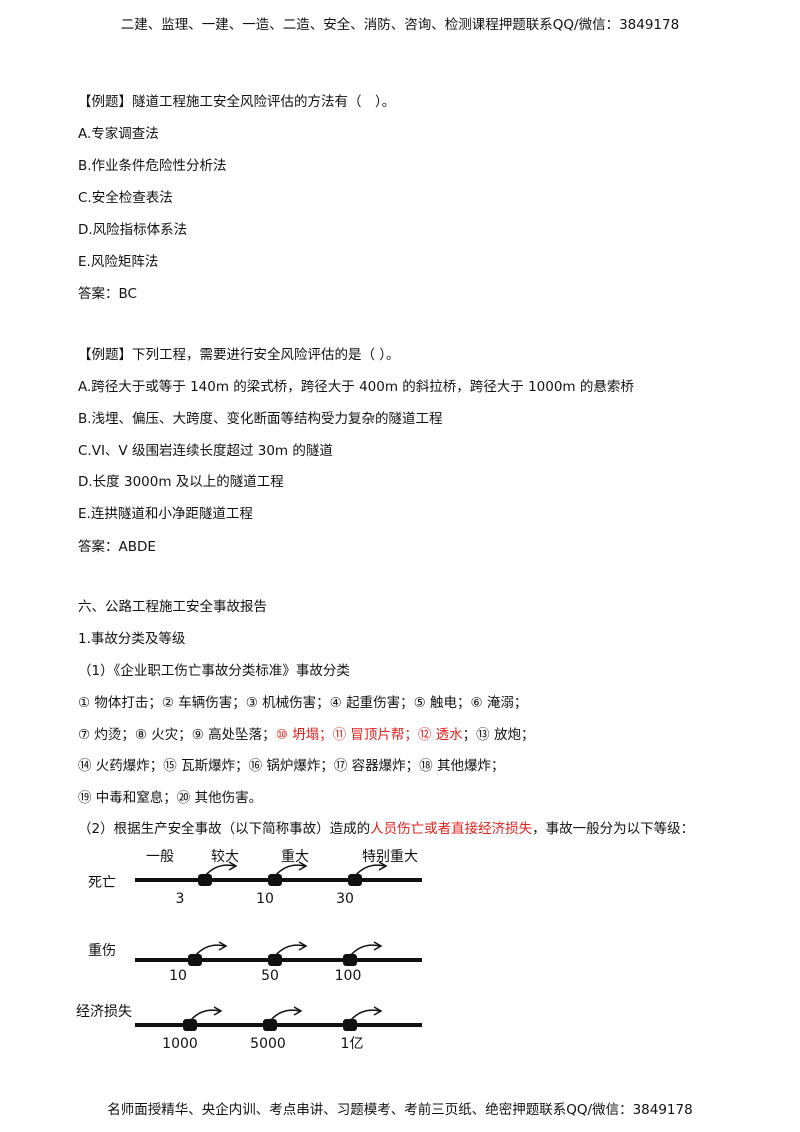  What do you see at coordinates (369, 734) in the screenshot?
I see `text-span: ⑩ 坍塌；⑪ 冒顶片帮；⑫ 透水` at bounding box center [369, 734].